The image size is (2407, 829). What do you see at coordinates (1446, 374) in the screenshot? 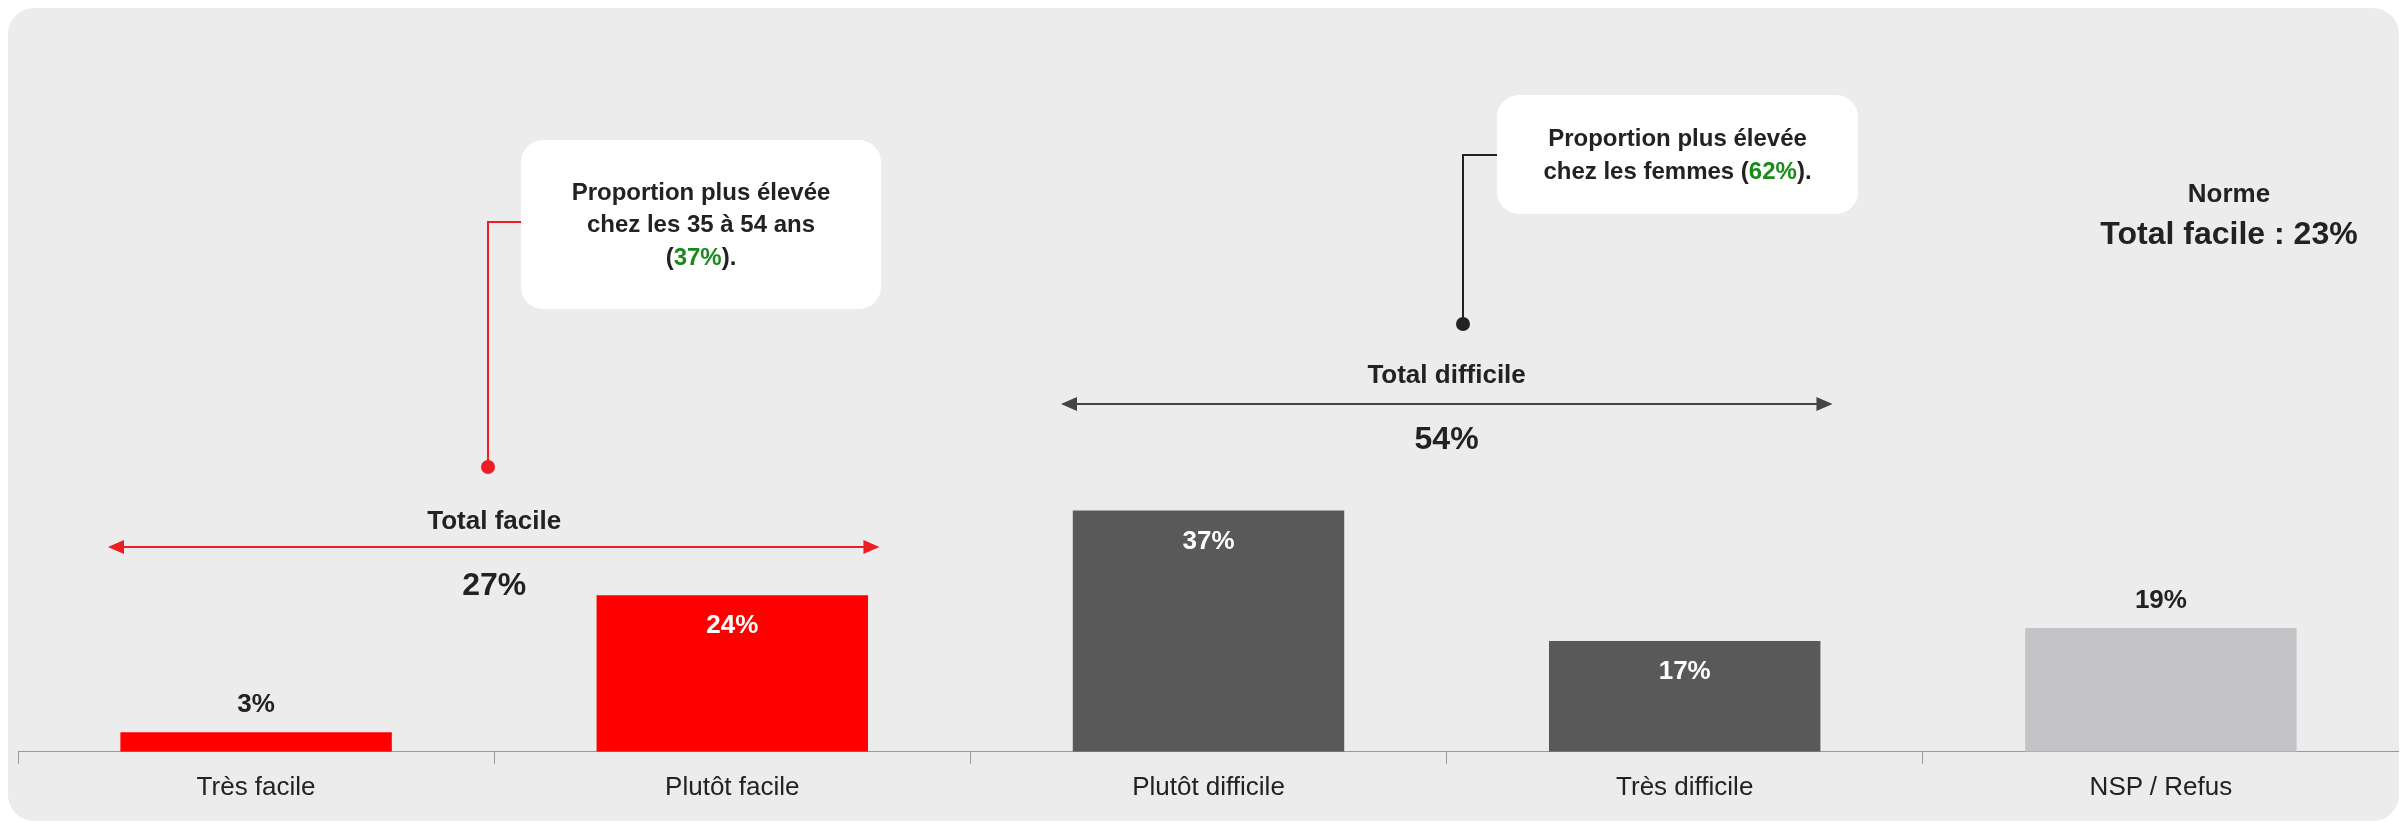
I see `text: Total difficile` at bounding box center [1446, 374].